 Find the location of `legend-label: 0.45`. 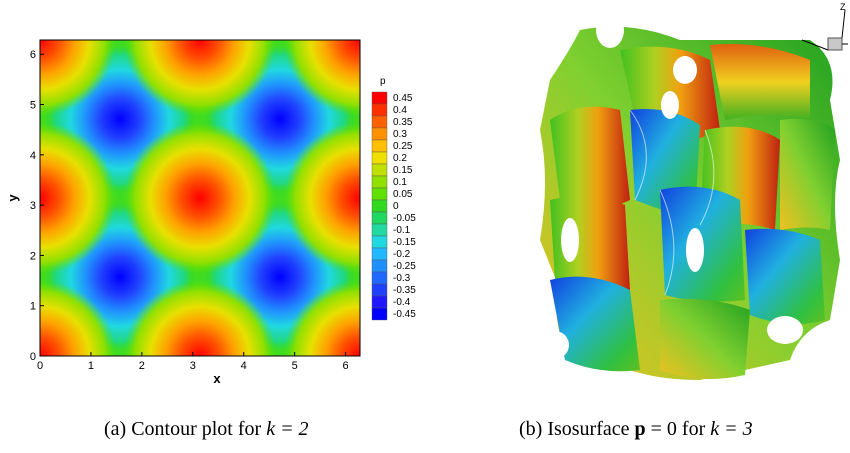

legend-label: 0.45 is located at coordinates (403, 98).